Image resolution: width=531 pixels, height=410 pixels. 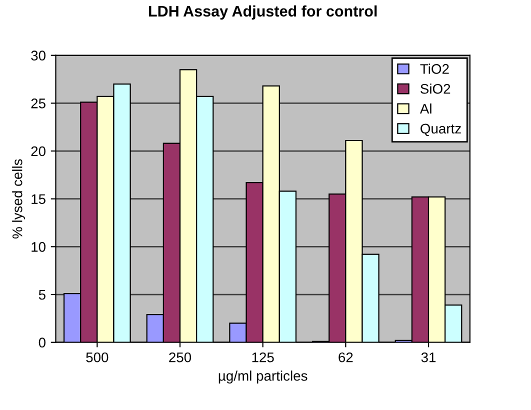 I want to click on x-tick-label: 62, so click(x=345, y=357).